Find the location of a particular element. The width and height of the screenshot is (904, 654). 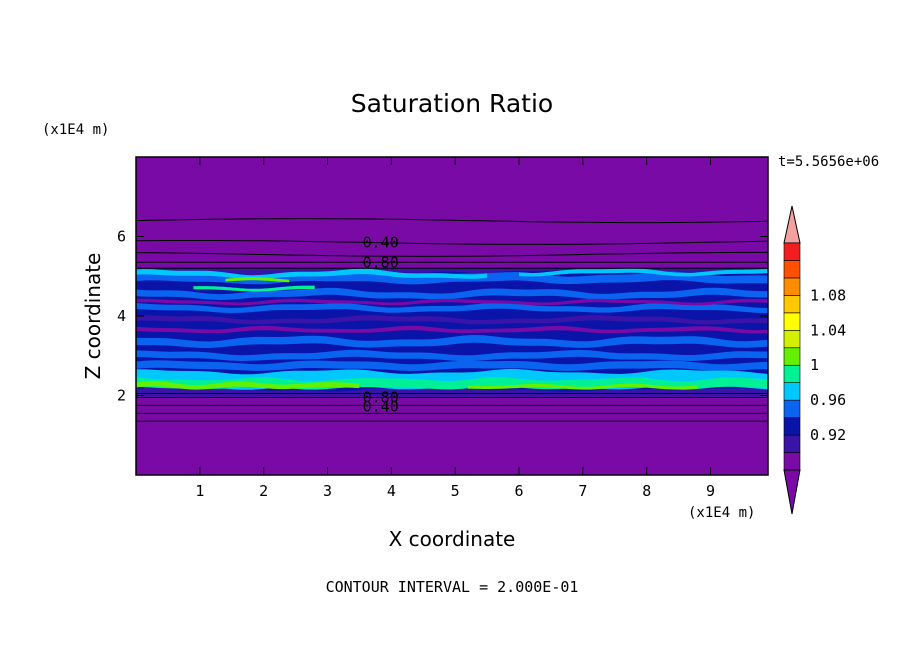

z-axis-title: Z coordinate is located at coordinates (93, 316).